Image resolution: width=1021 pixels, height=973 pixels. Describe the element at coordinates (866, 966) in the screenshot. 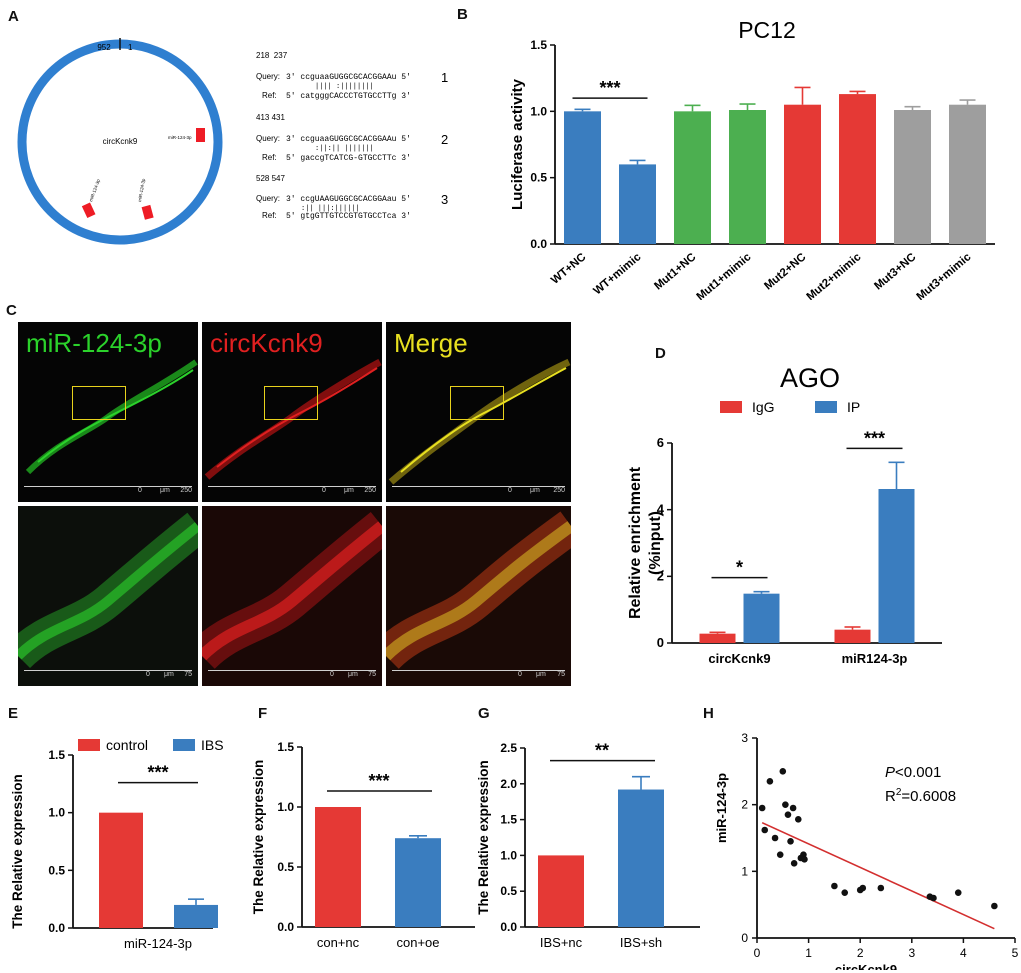

I see `x-axis-label: circKcnk9` at that location.